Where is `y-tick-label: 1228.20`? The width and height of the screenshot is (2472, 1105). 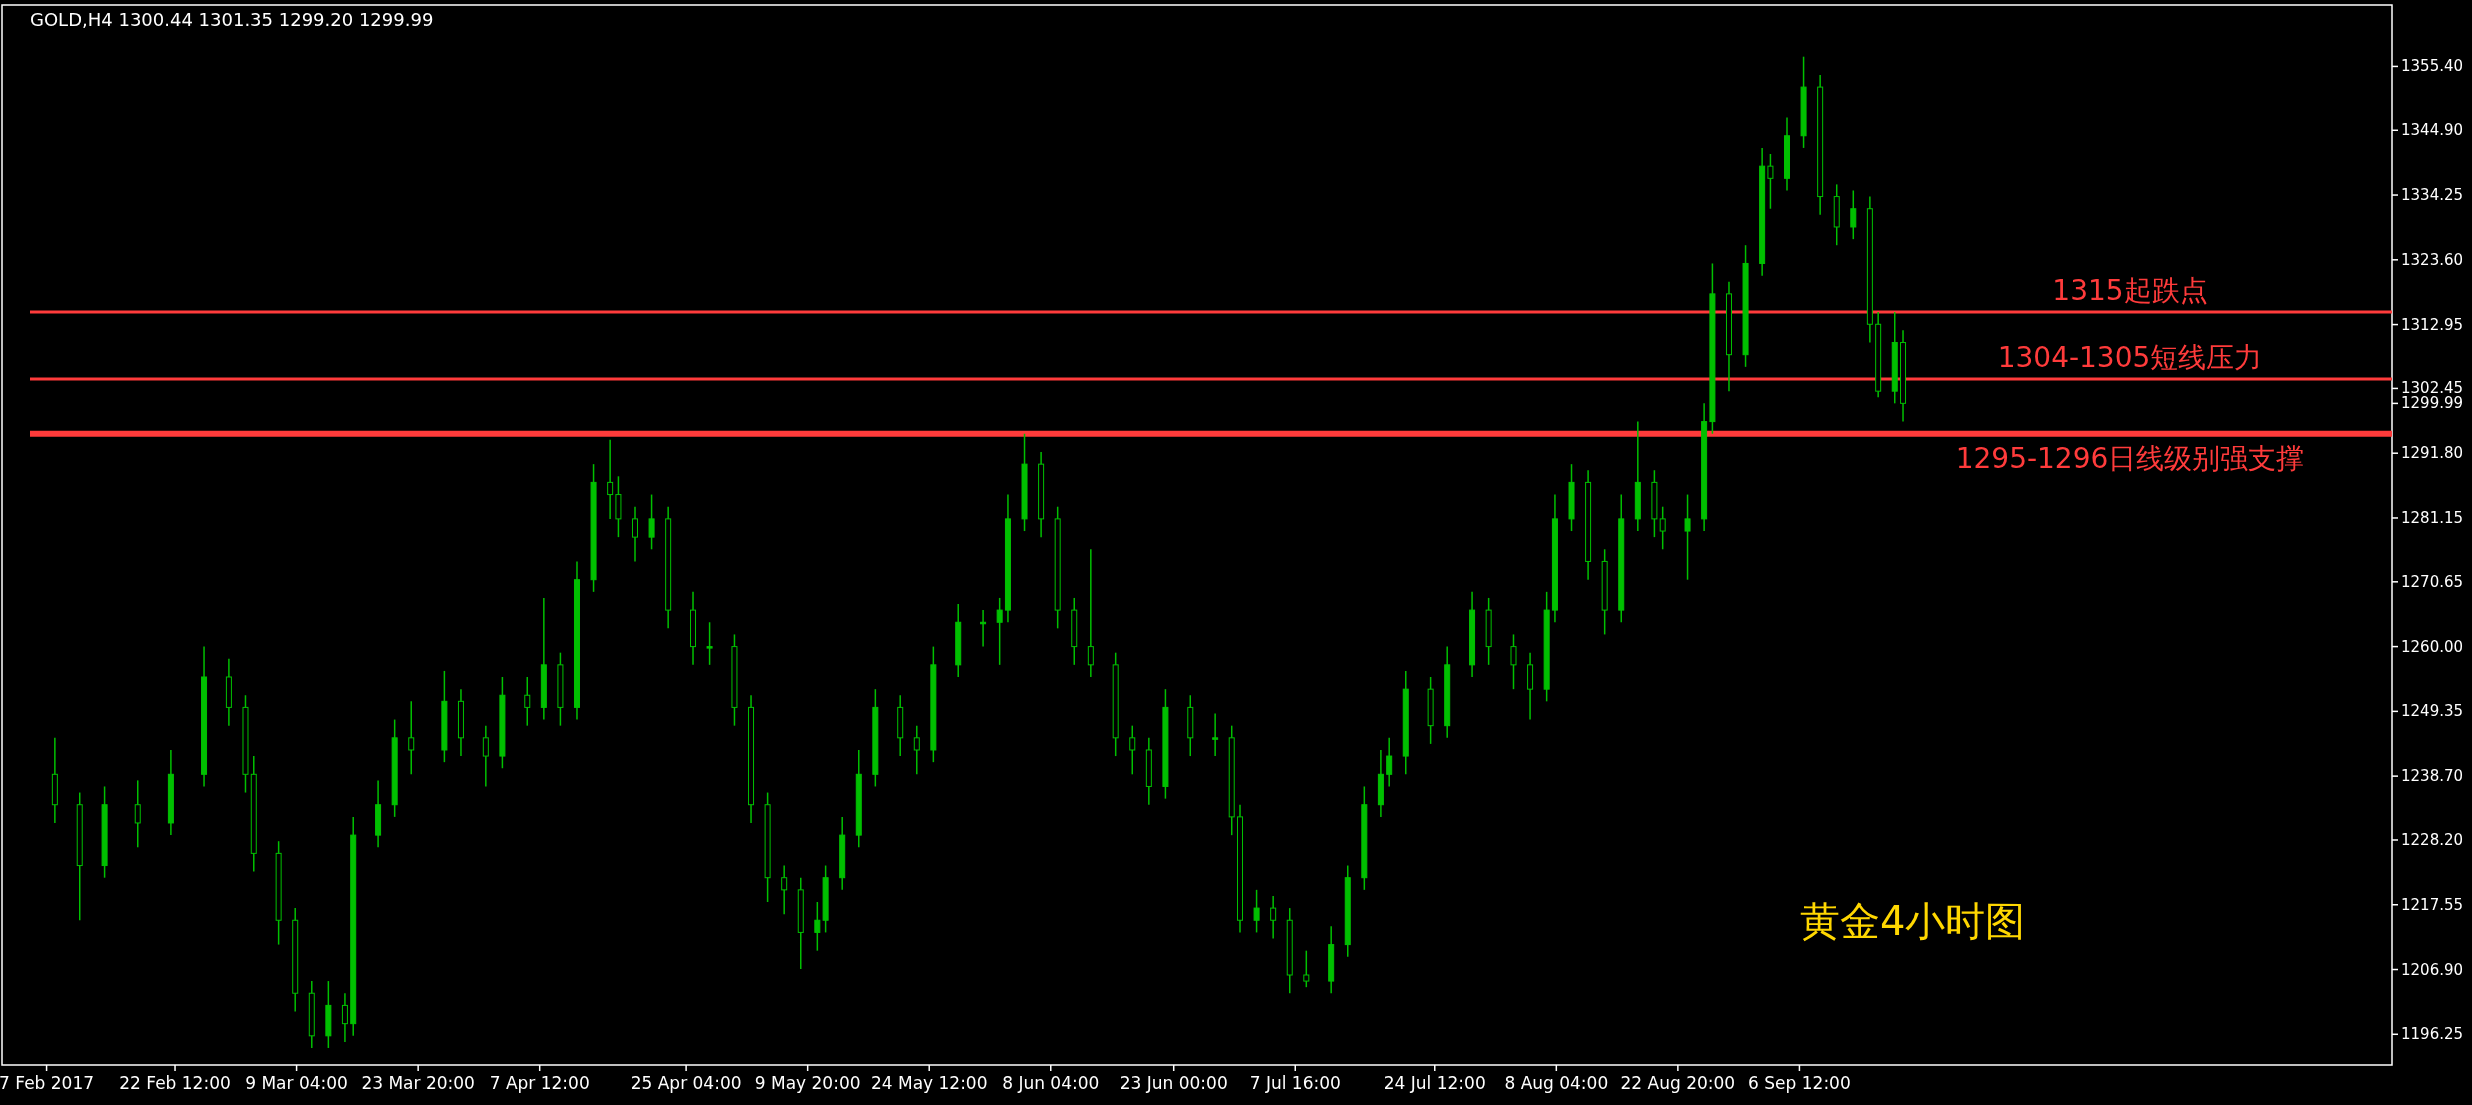
y-tick-label: 1228.20 is located at coordinates (2432, 839).